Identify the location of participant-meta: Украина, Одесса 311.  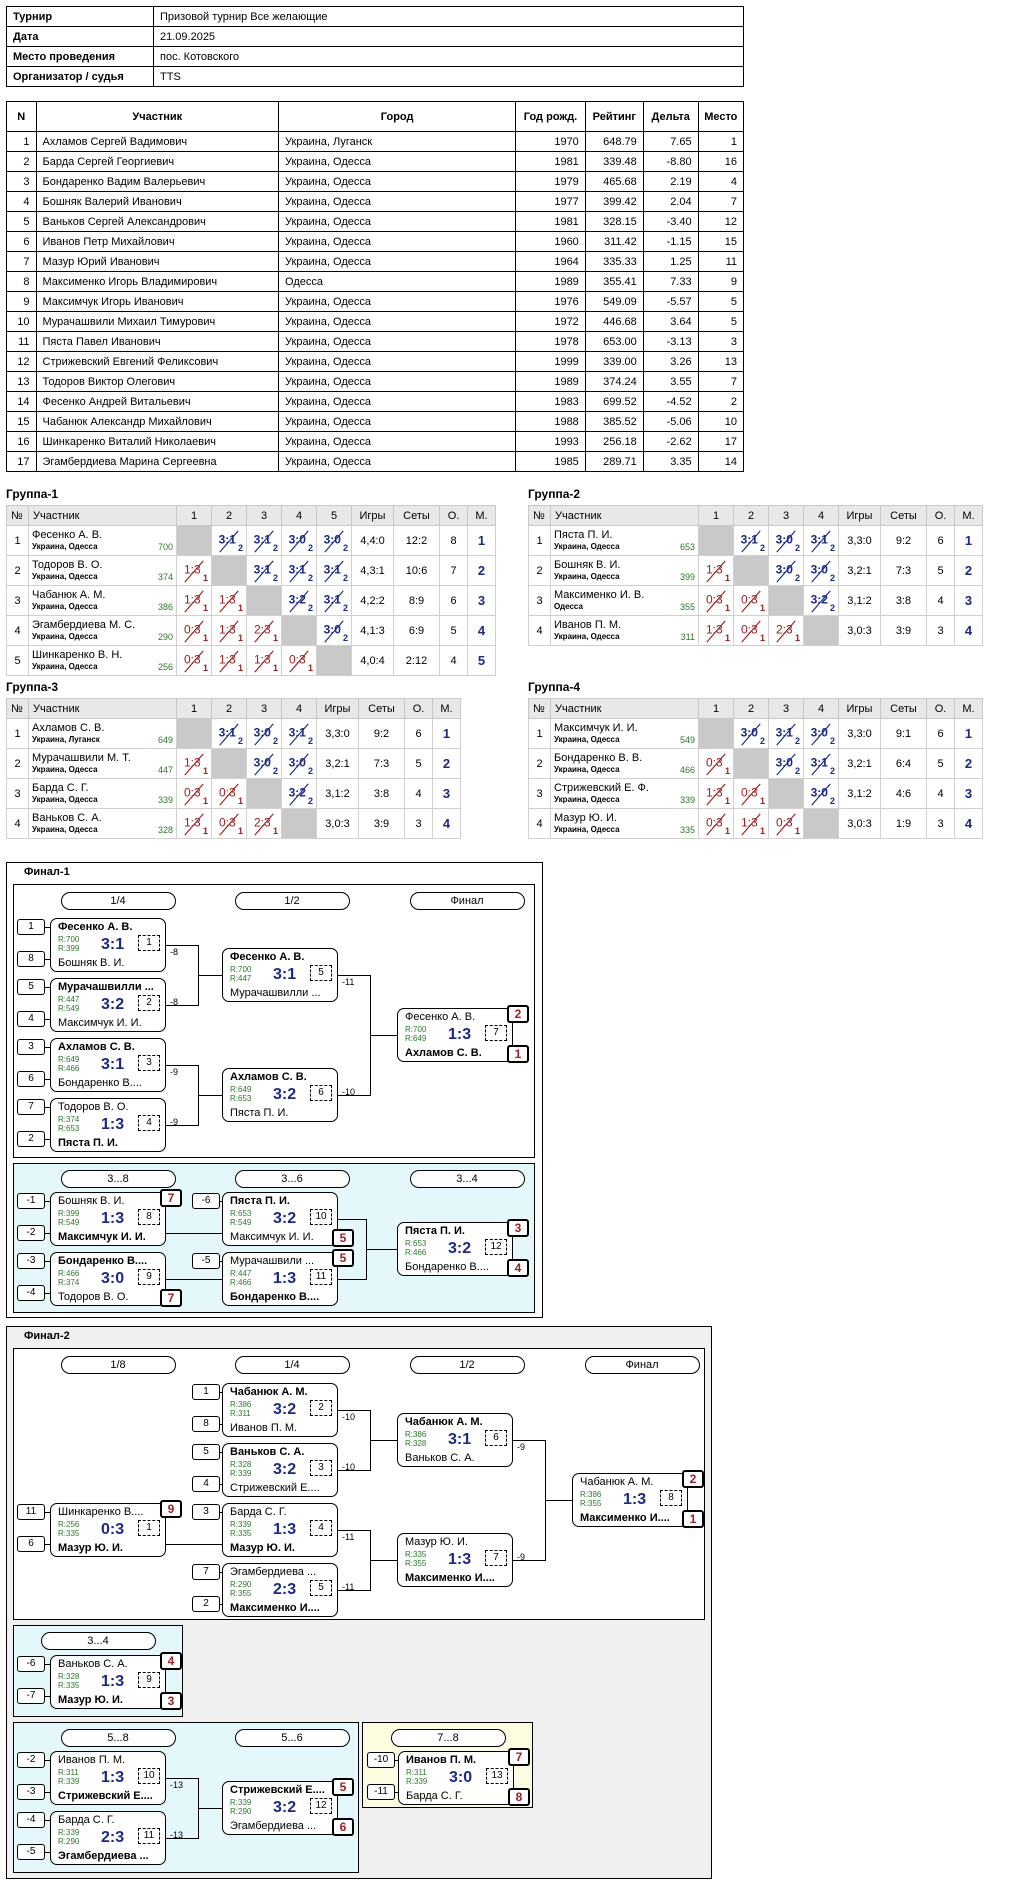
(624, 637).